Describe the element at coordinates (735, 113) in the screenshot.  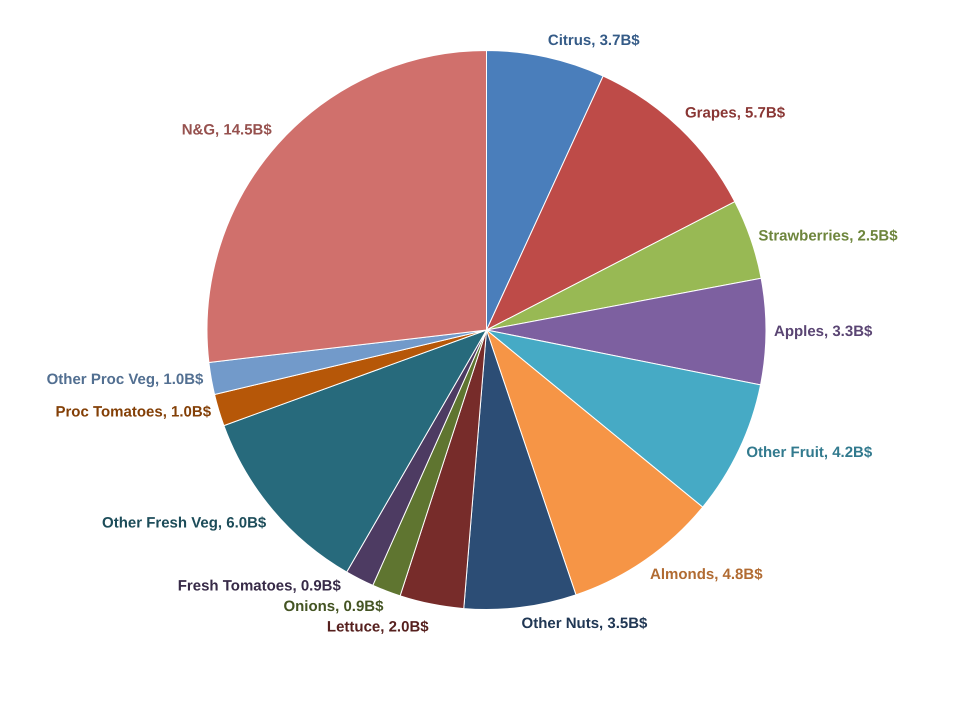
I see `slice-label: Grapes, 5.7B$` at that location.